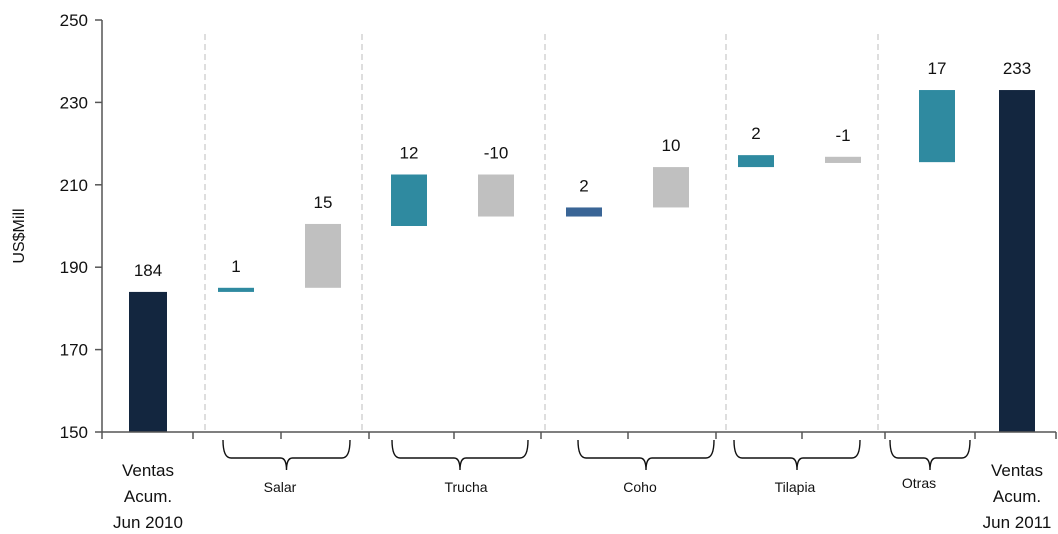 The height and width of the screenshot is (534, 1058). Describe the element at coordinates (671, 145) in the screenshot. I see `data-label: 10` at that location.